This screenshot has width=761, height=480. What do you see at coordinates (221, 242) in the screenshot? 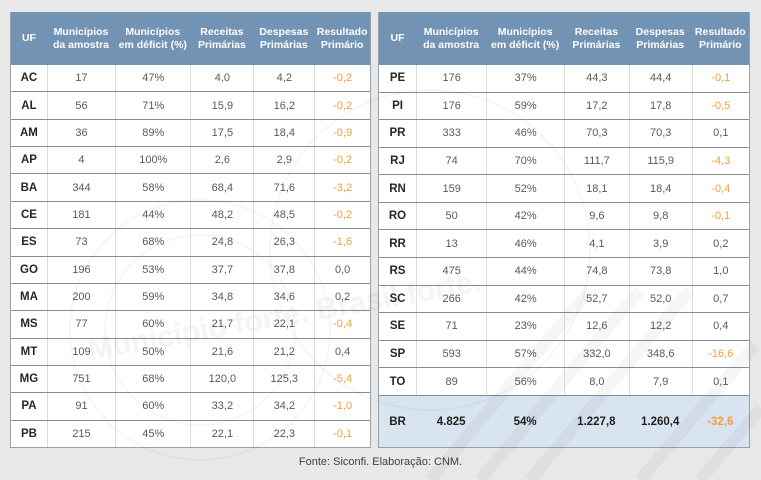
I see `receitas-primarias-cell: 24,8` at bounding box center [221, 242].